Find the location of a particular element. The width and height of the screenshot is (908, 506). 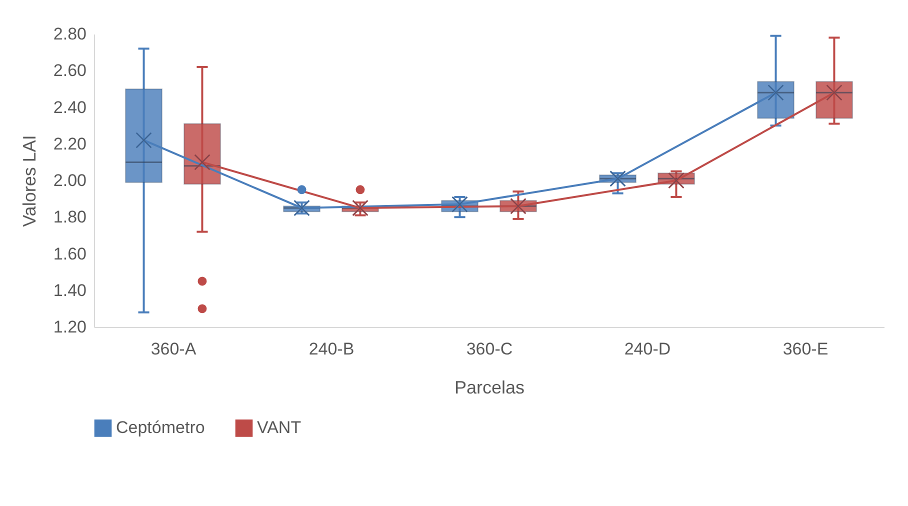

legend-label: VANT is located at coordinates (279, 428).